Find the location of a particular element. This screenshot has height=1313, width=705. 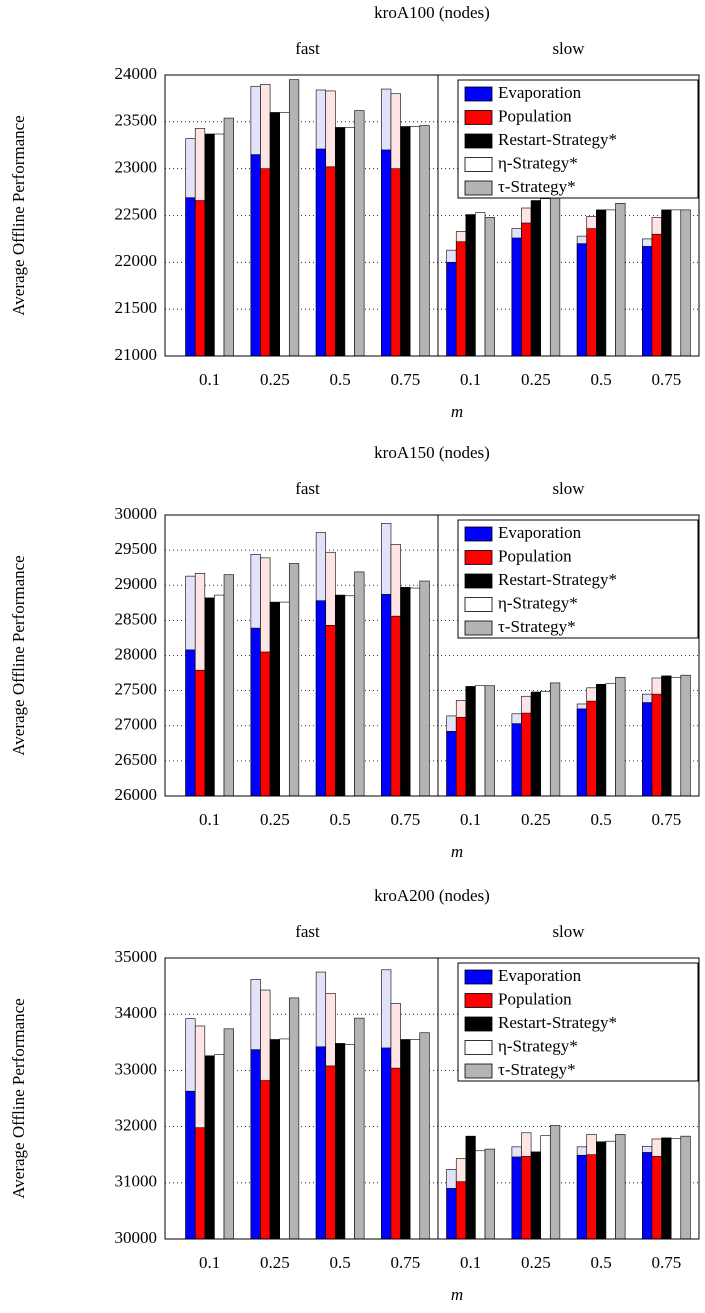

y-tick-label: 21000 is located at coordinates (136, 354).